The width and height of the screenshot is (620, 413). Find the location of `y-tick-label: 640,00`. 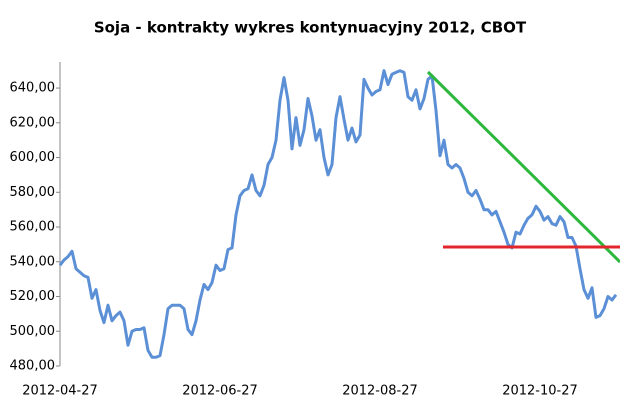

y-tick-label: 640,00 is located at coordinates (33, 88).